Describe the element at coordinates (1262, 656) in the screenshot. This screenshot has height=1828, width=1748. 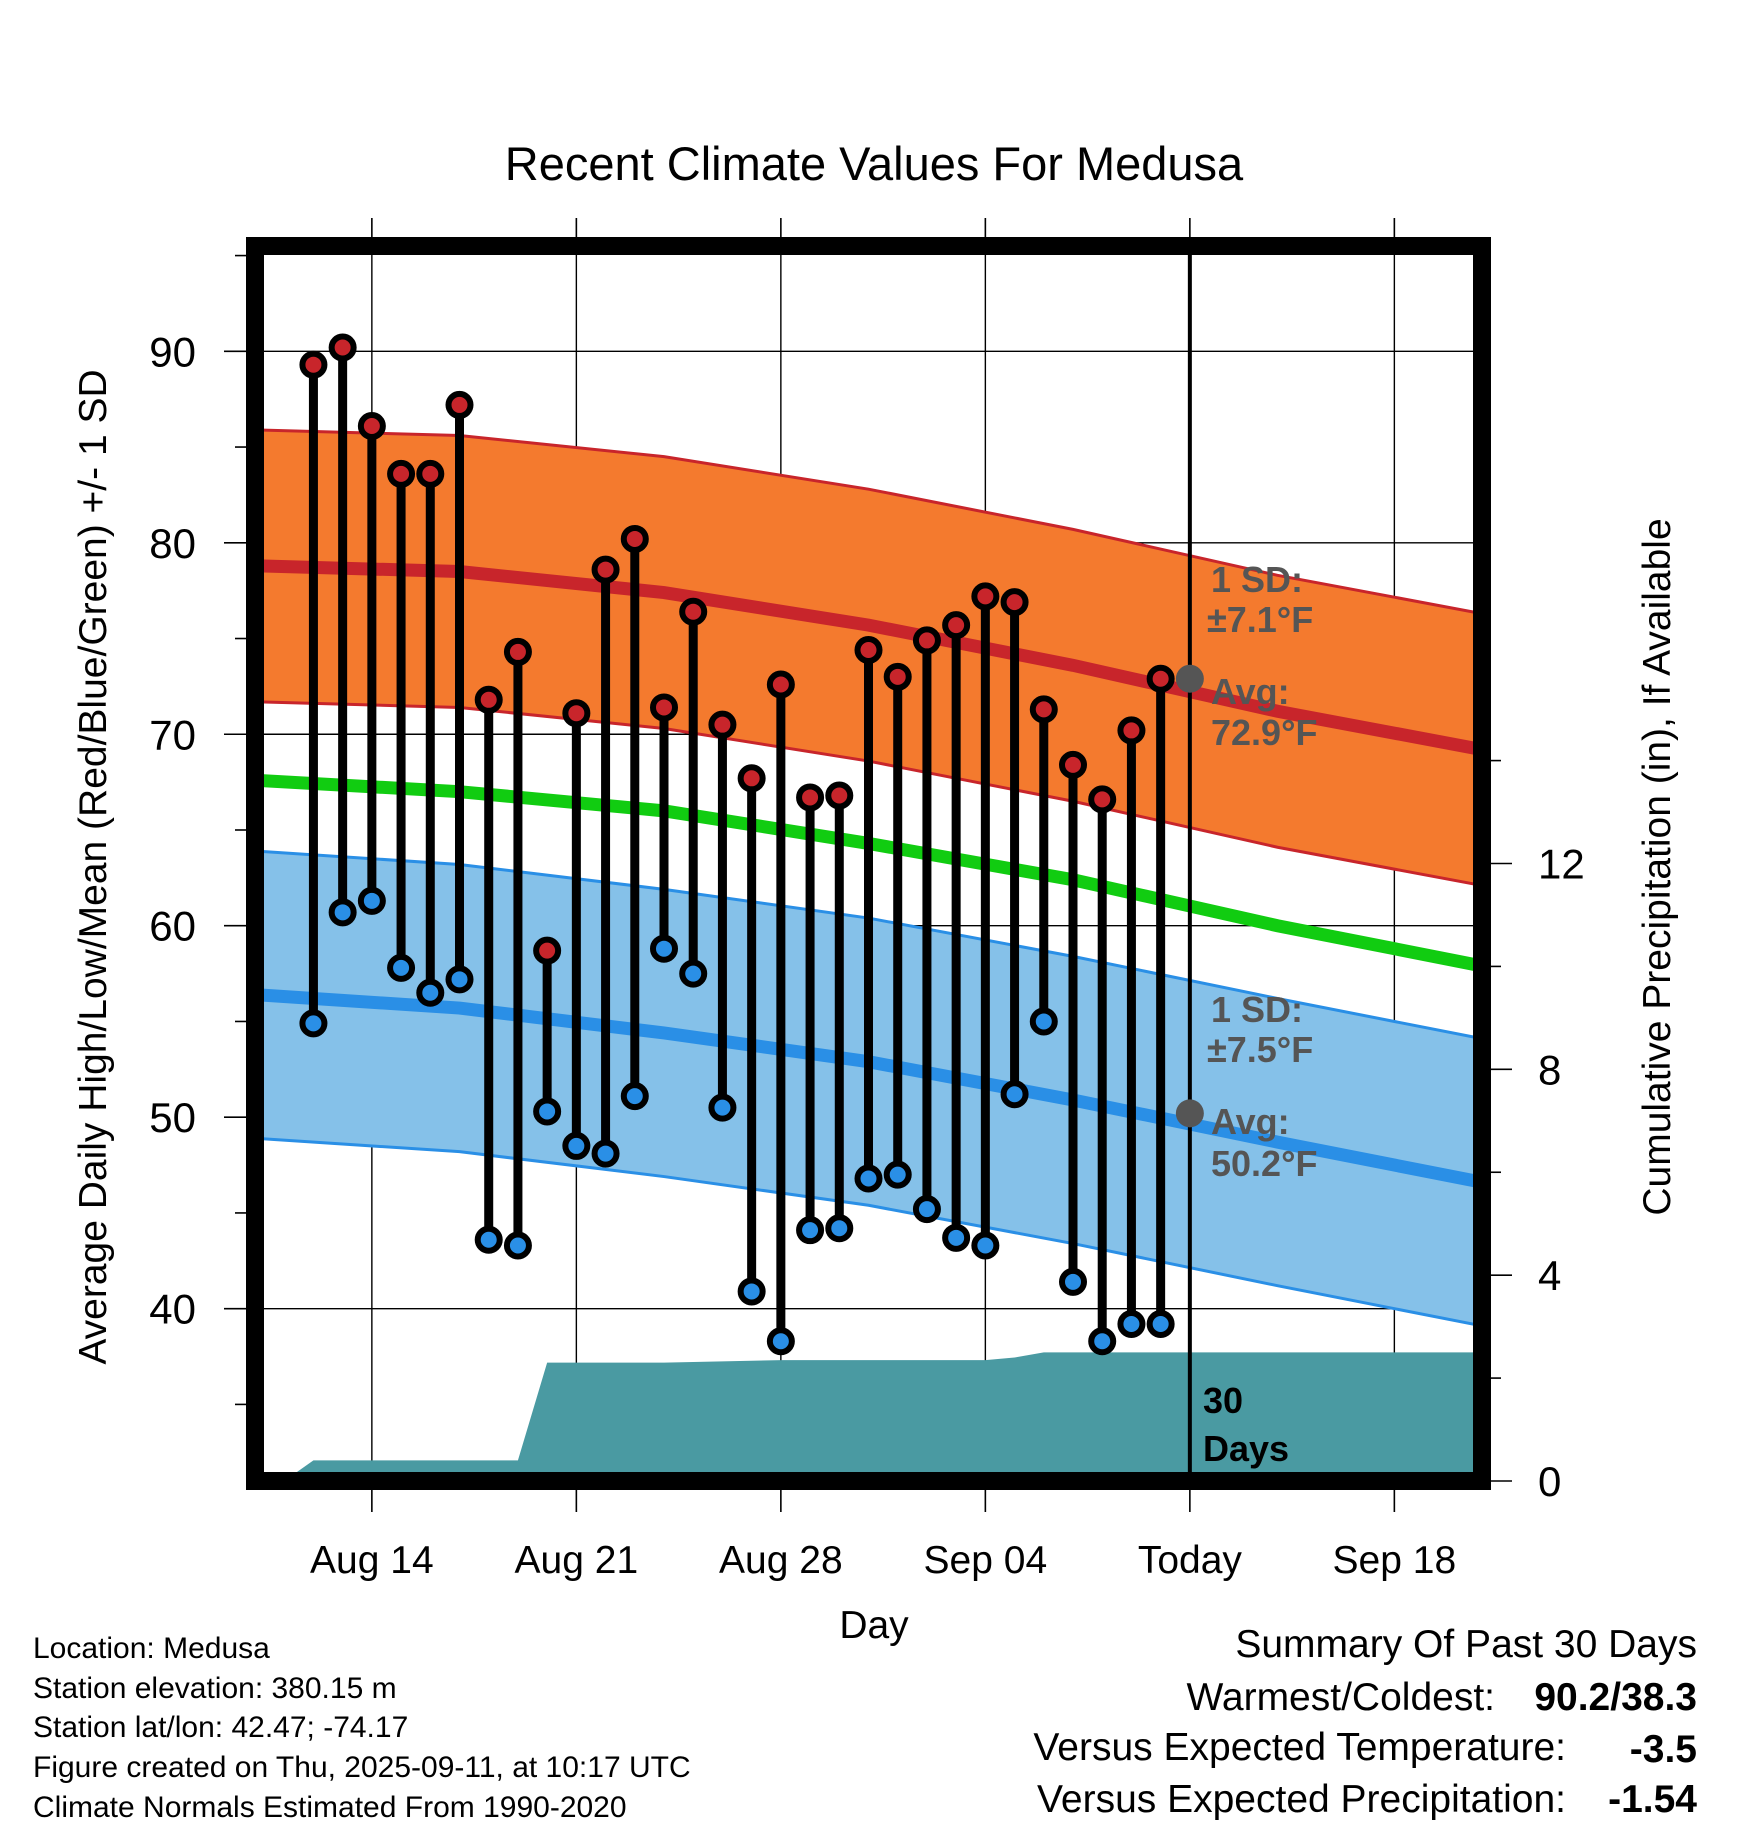
I see `high-annotation: 1 SD: ±7.1°F Avg: 72.9°F` at that location.